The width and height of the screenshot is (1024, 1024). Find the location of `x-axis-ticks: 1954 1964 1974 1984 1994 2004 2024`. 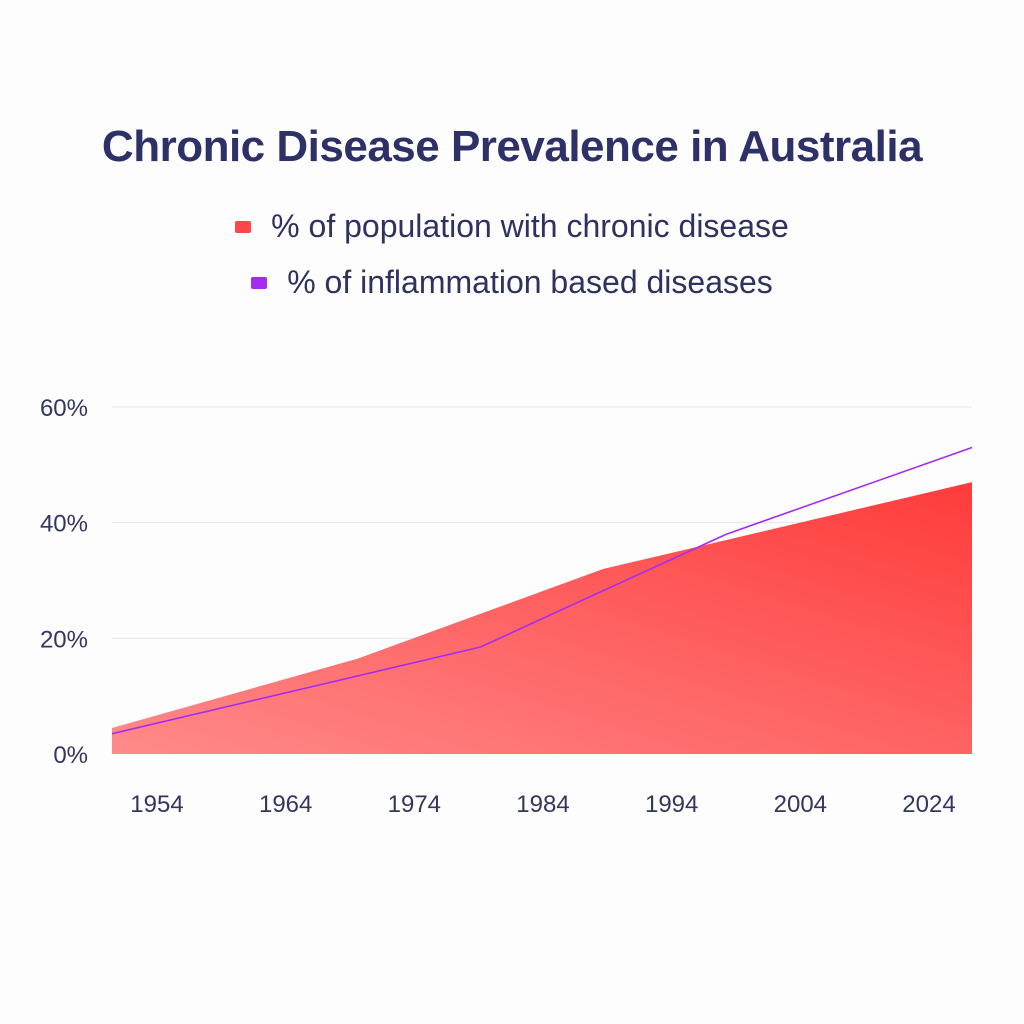

x-axis-ticks: 1954 1964 1974 1984 1994 2004 2024 is located at coordinates (542, 804).